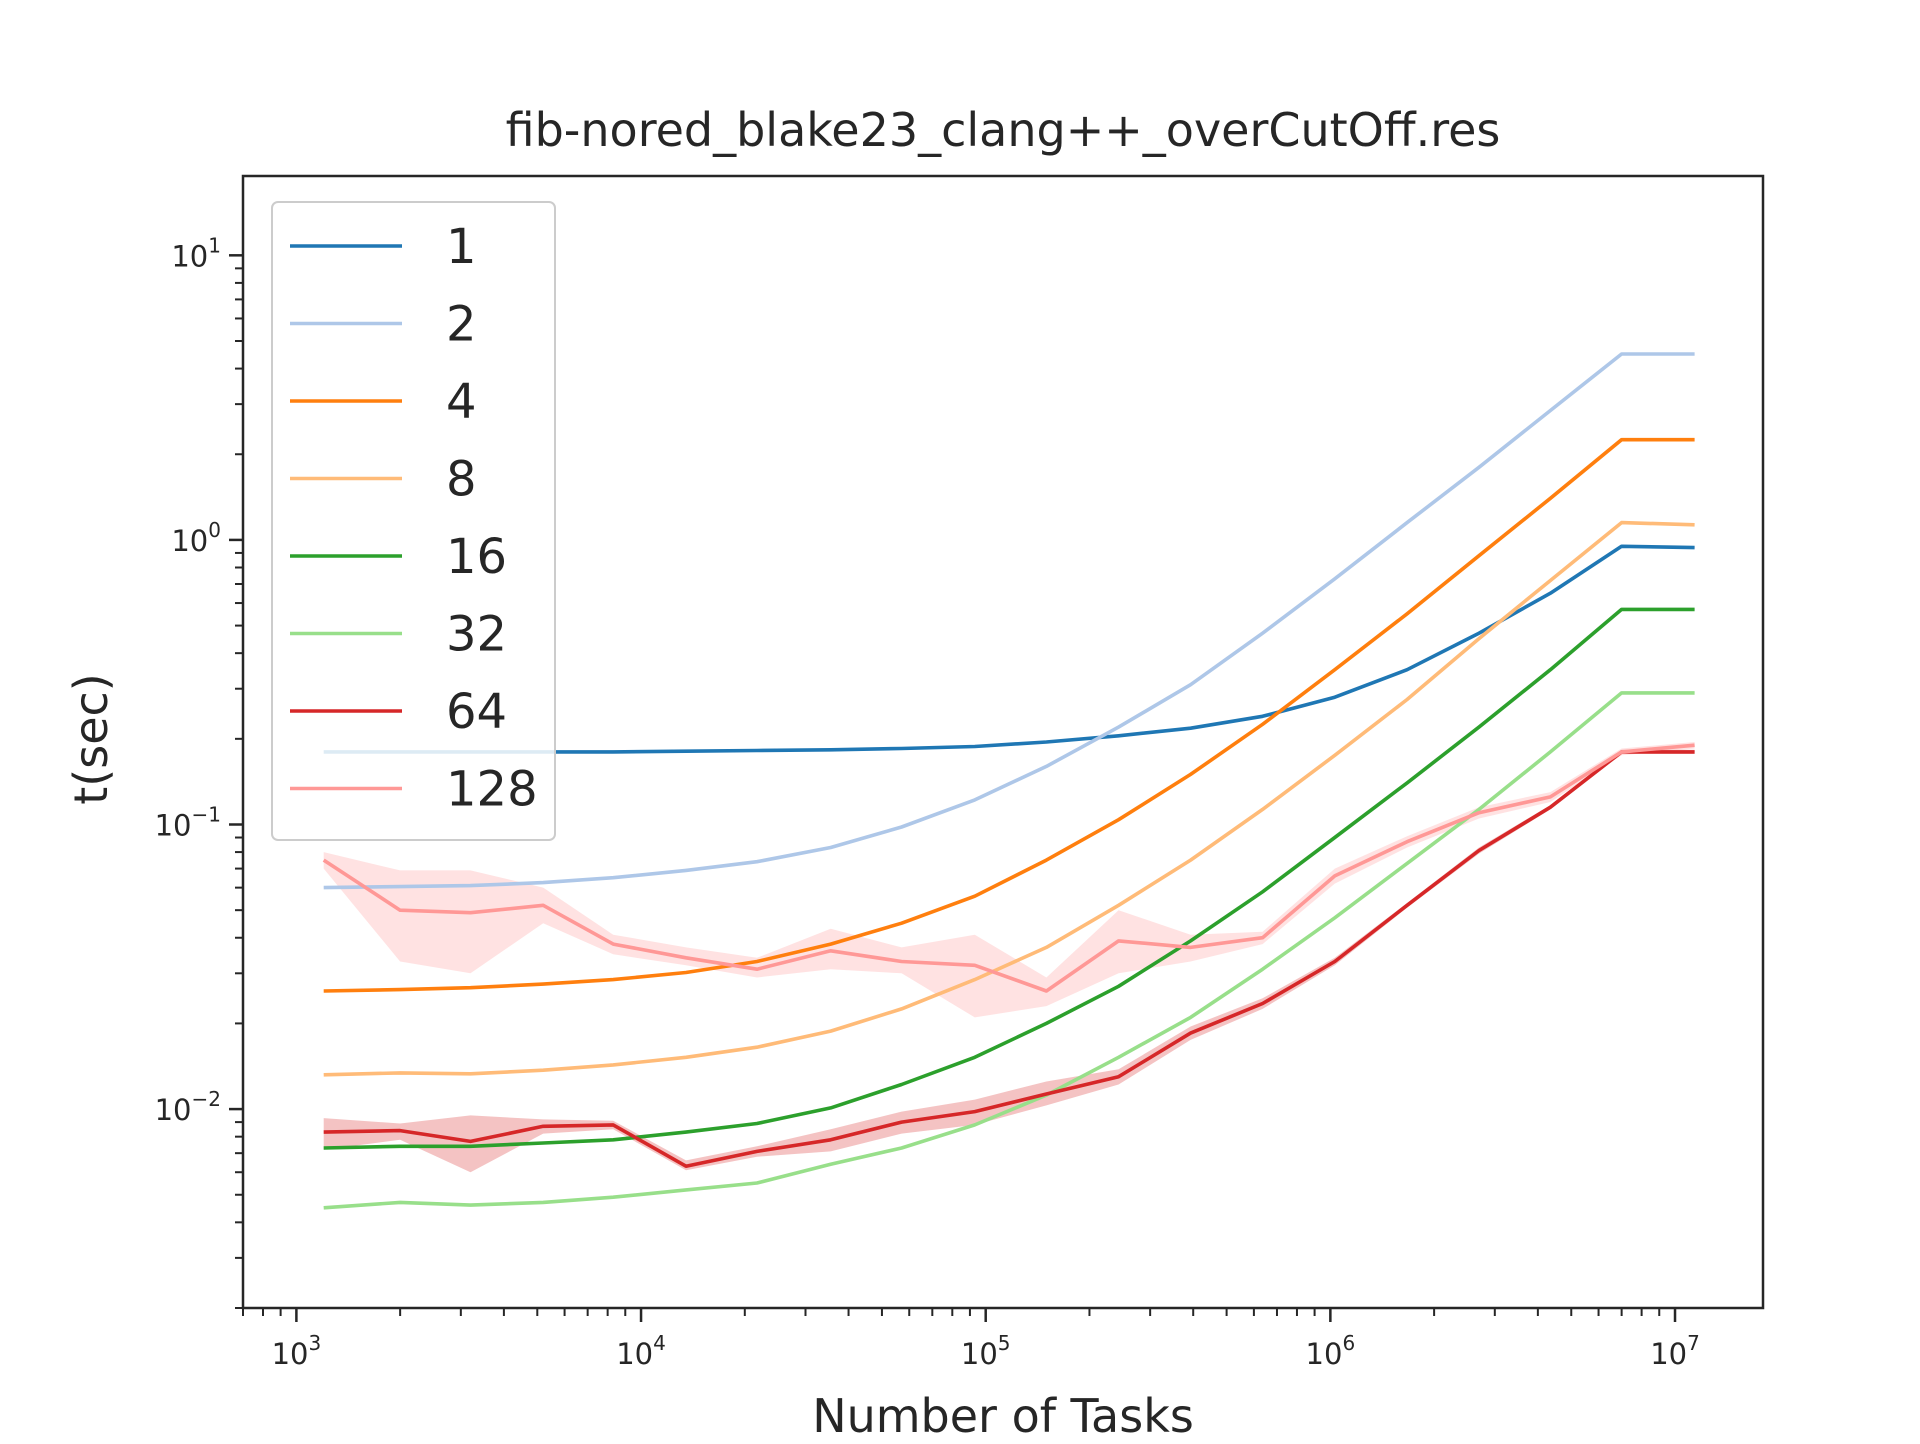 The width and height of the screenshot is (1920, 1444). I want to click on legend-box, so click(413, 521).